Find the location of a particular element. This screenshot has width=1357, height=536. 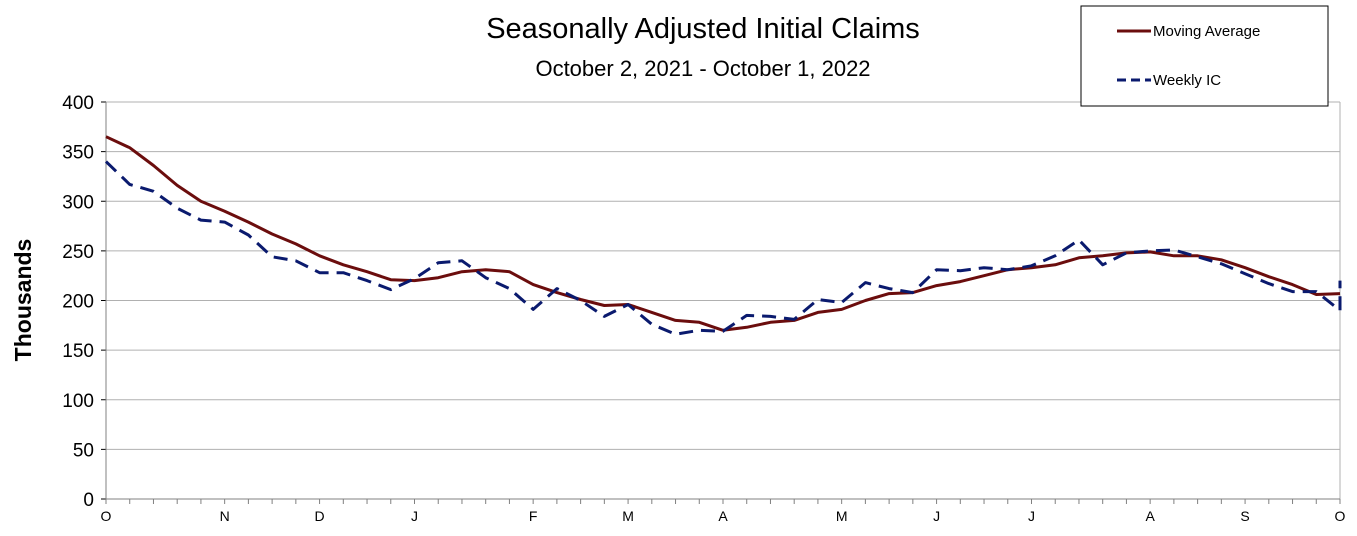

y-tick-label-400: 400 is located at coordinates (78, 103).